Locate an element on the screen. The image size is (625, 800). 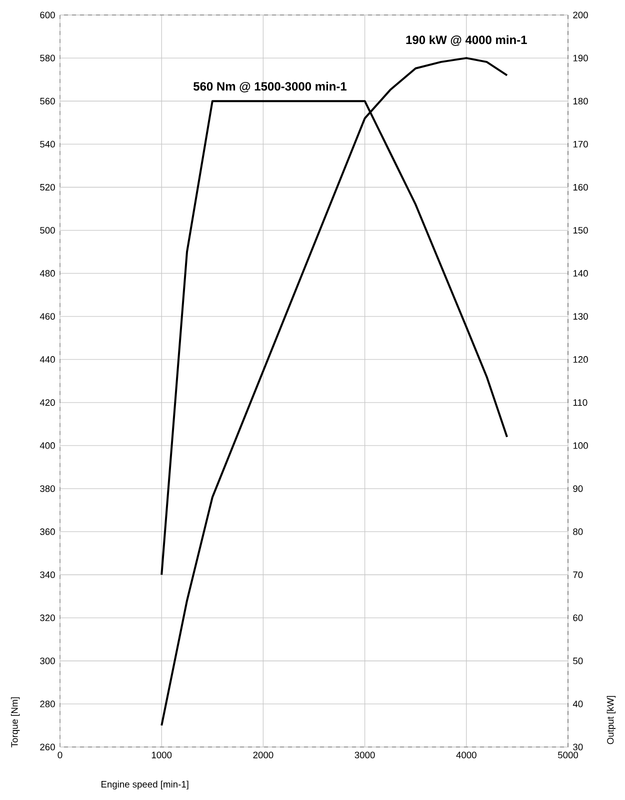
y-tick-label: 340 is located at coordinates (47, 574).